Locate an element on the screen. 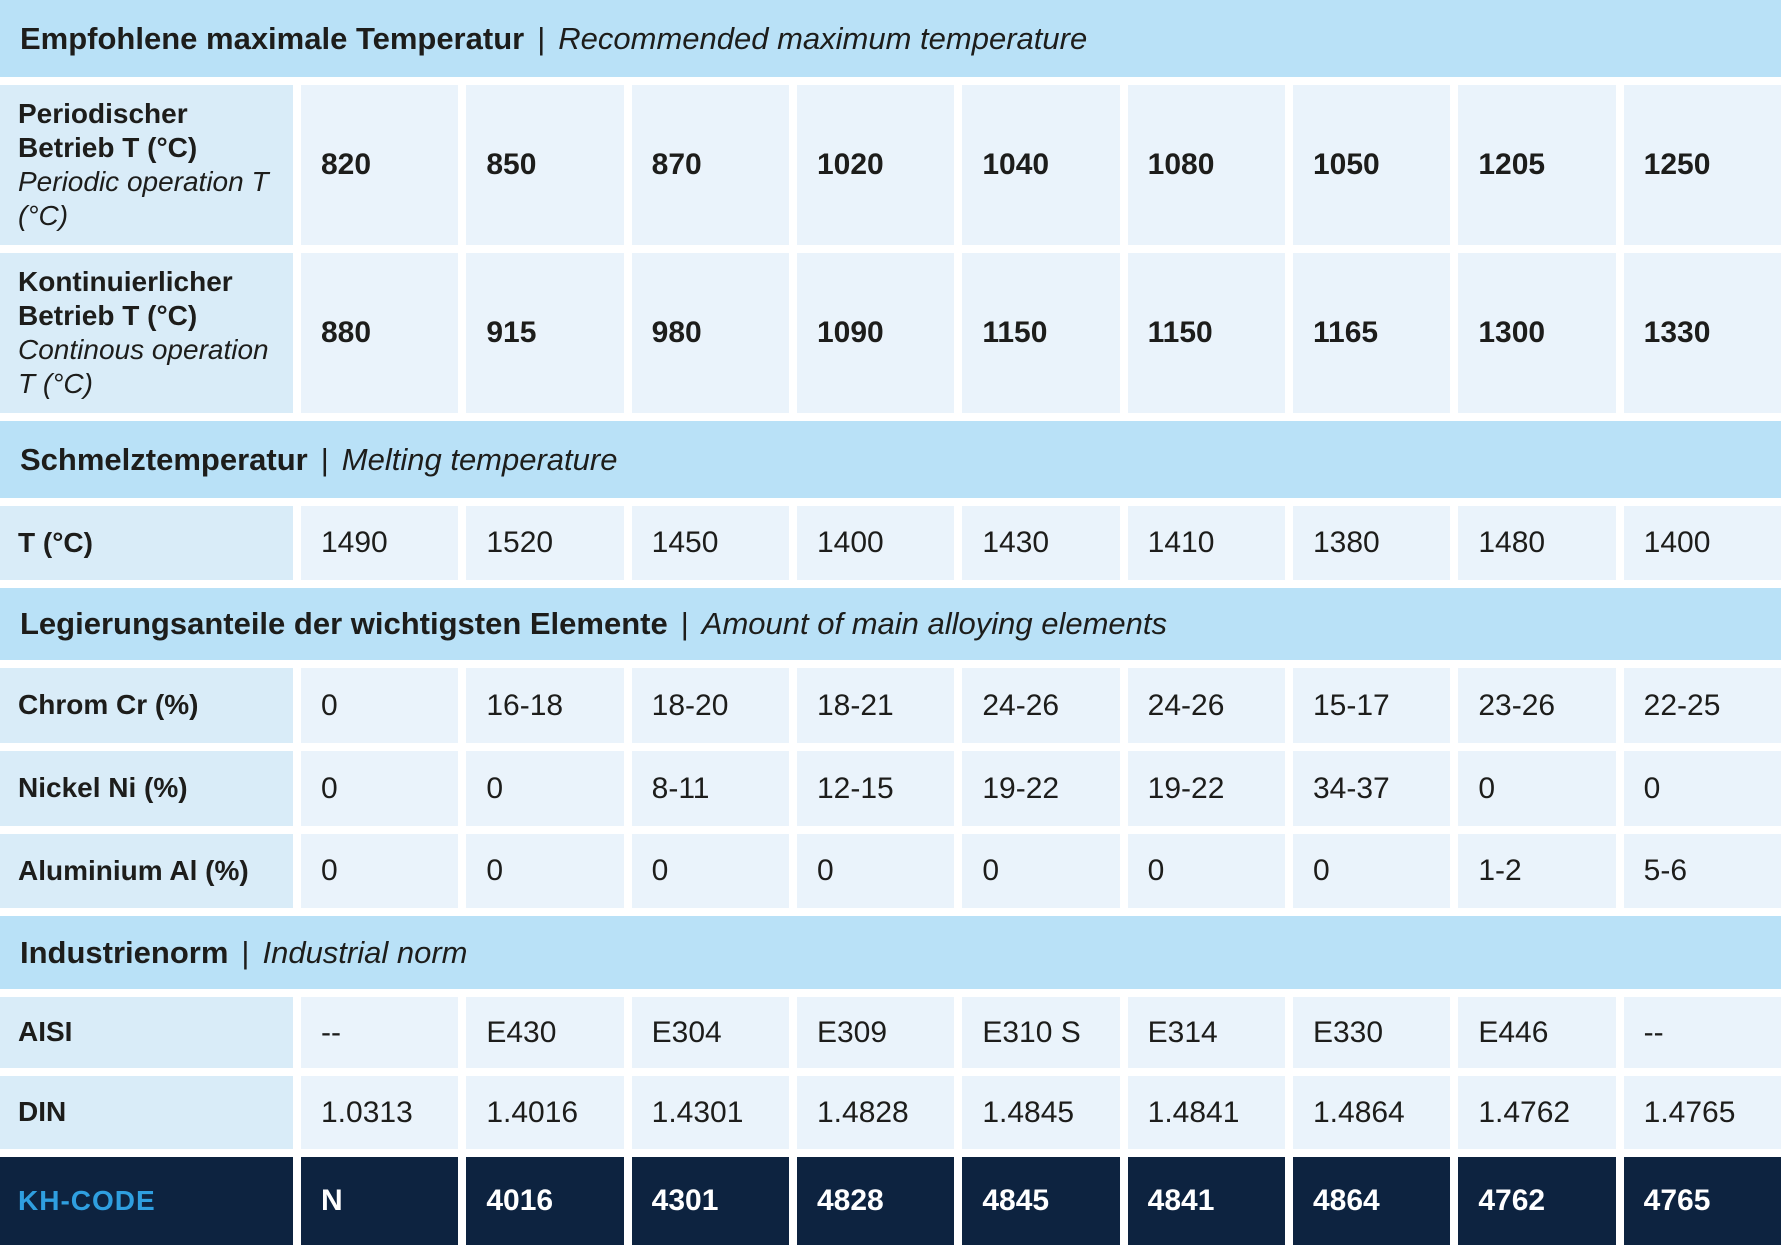  value-cell: 1165 is located at coordinates (1371, 333).